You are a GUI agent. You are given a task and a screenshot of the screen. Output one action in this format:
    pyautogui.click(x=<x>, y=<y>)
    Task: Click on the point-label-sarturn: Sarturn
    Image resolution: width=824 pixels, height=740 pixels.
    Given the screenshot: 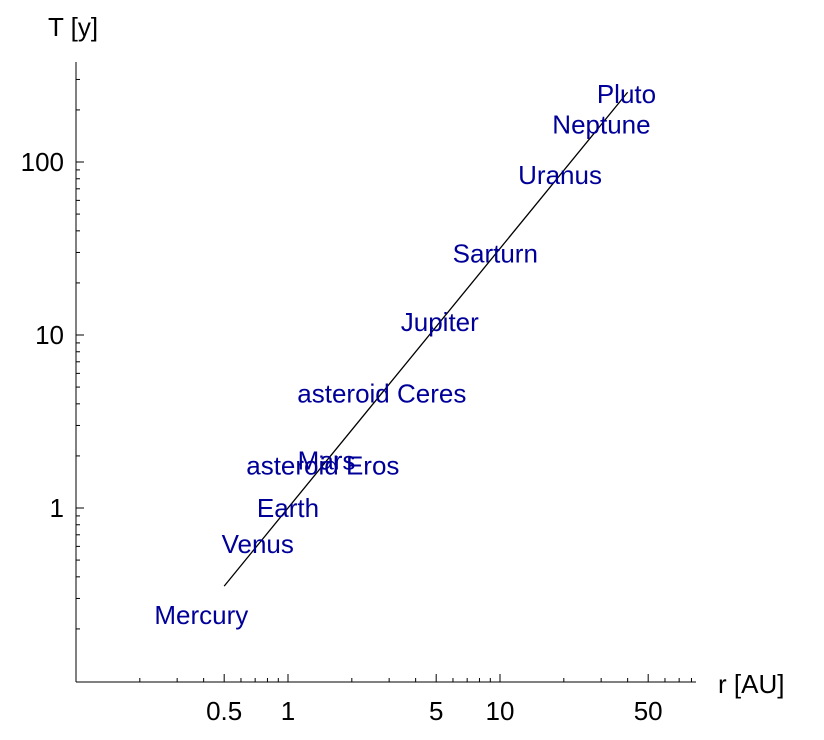 What is the action you would take?
    pyautogui.click(x=495, y=254)
    